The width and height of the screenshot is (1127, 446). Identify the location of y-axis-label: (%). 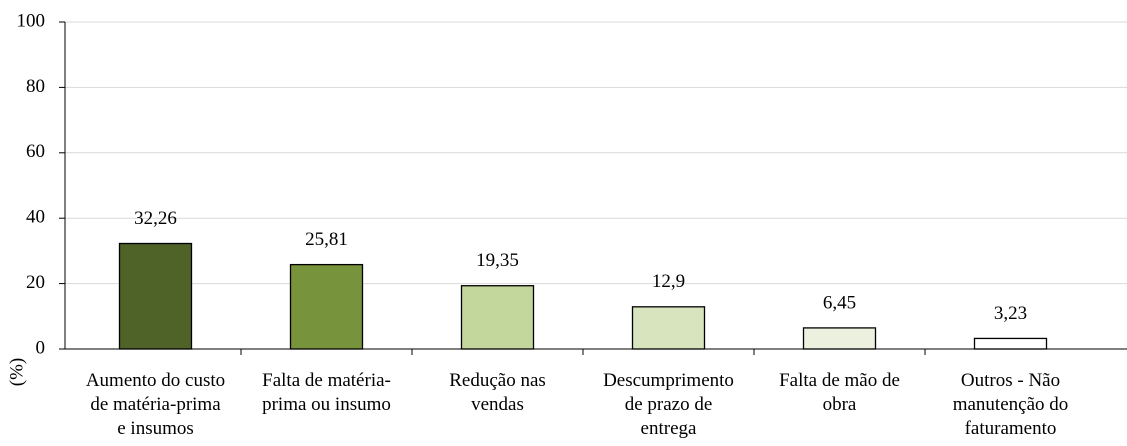
(16, 372).